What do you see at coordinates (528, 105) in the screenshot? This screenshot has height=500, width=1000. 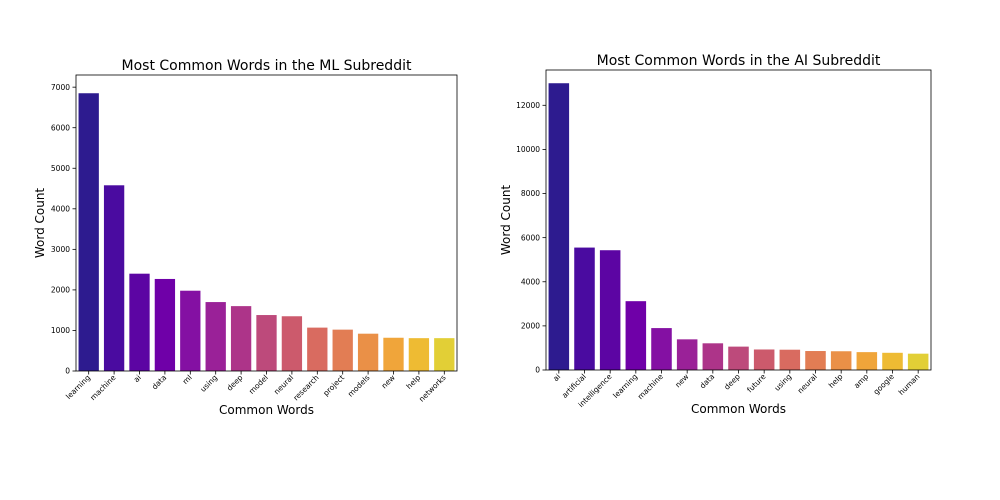 I see `y-tick-label: 12000` at bounding box center [528, 105].